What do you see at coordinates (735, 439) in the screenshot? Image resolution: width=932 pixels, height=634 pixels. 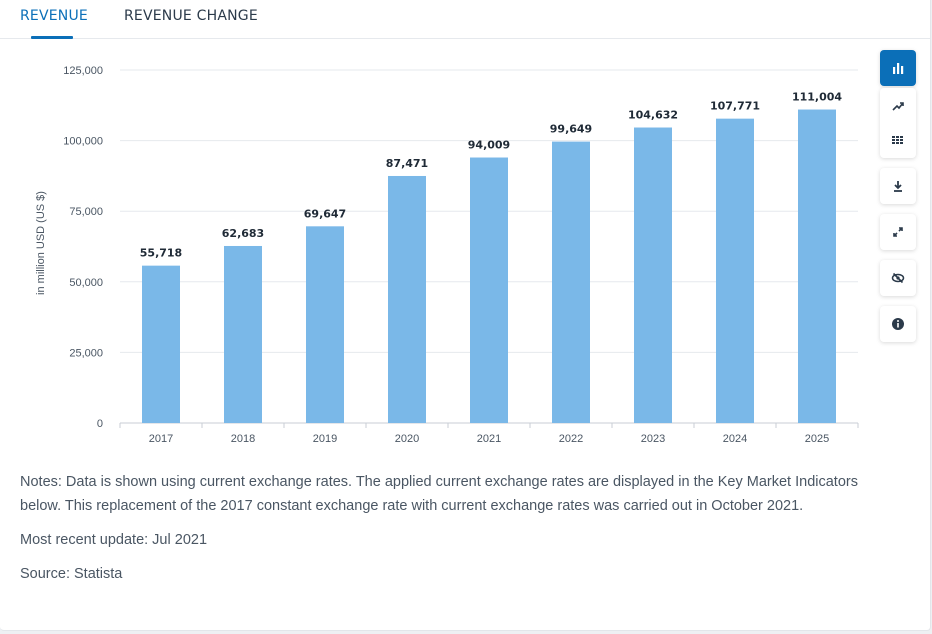 I see `x-tick-label: 2024` at bounding box center [735, 439].